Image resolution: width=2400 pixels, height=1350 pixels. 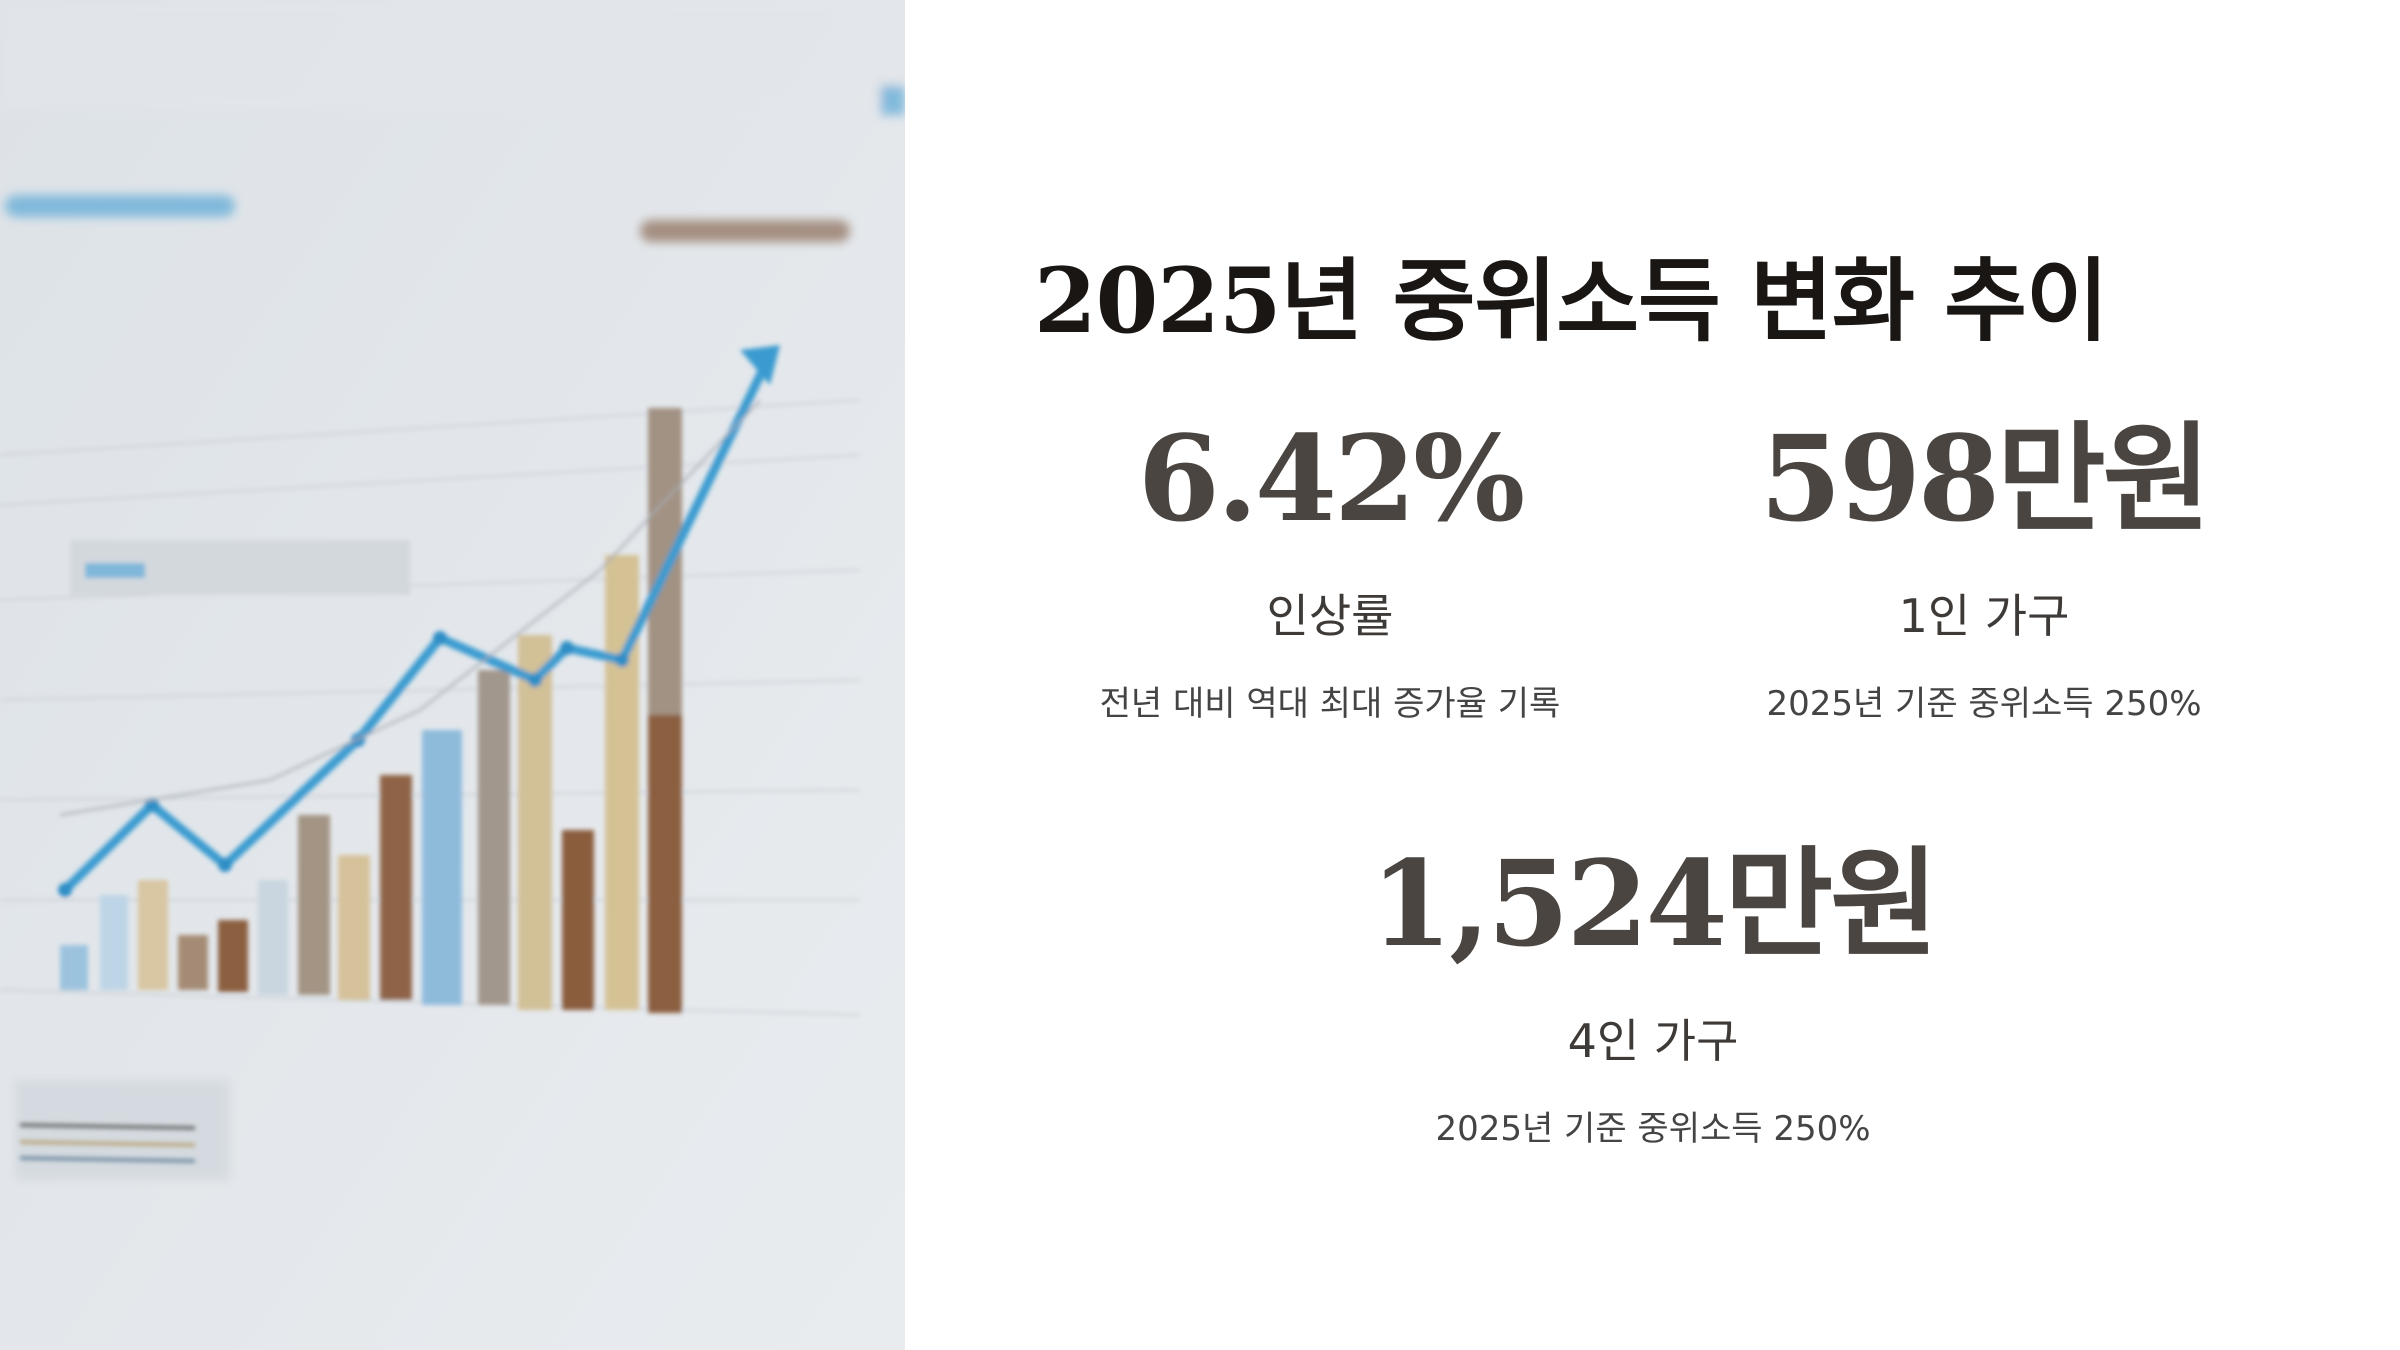 What do you see at coordinates (1571, 301) in the screenshot?
I see `title: 2025년 중위소득 변화 추이` at bounding box center [1571, 301].